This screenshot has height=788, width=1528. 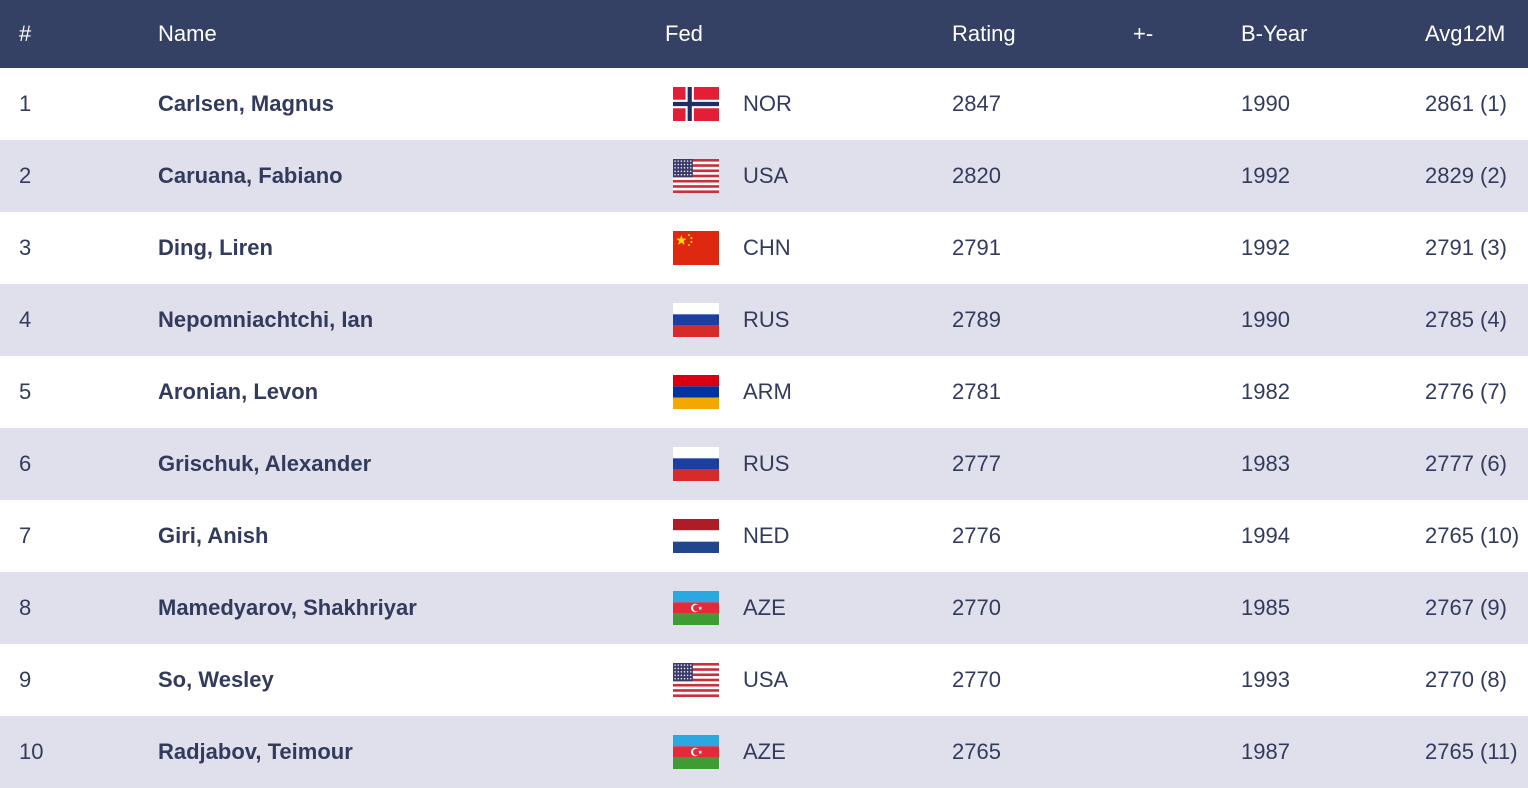 I want to click on birth-year-cell: 1983, so click(x=1265, y=463).